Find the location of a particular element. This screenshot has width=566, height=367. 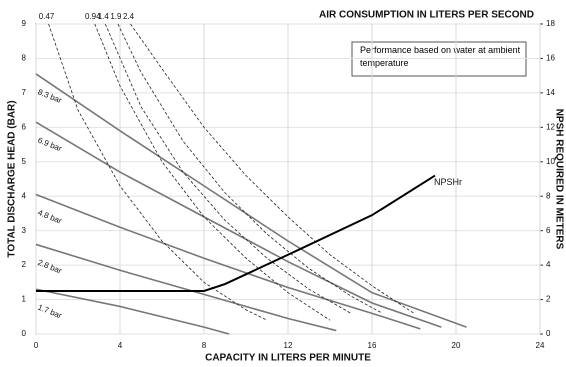

y2-tick-label: 0 is located at coordinates (548, 333).